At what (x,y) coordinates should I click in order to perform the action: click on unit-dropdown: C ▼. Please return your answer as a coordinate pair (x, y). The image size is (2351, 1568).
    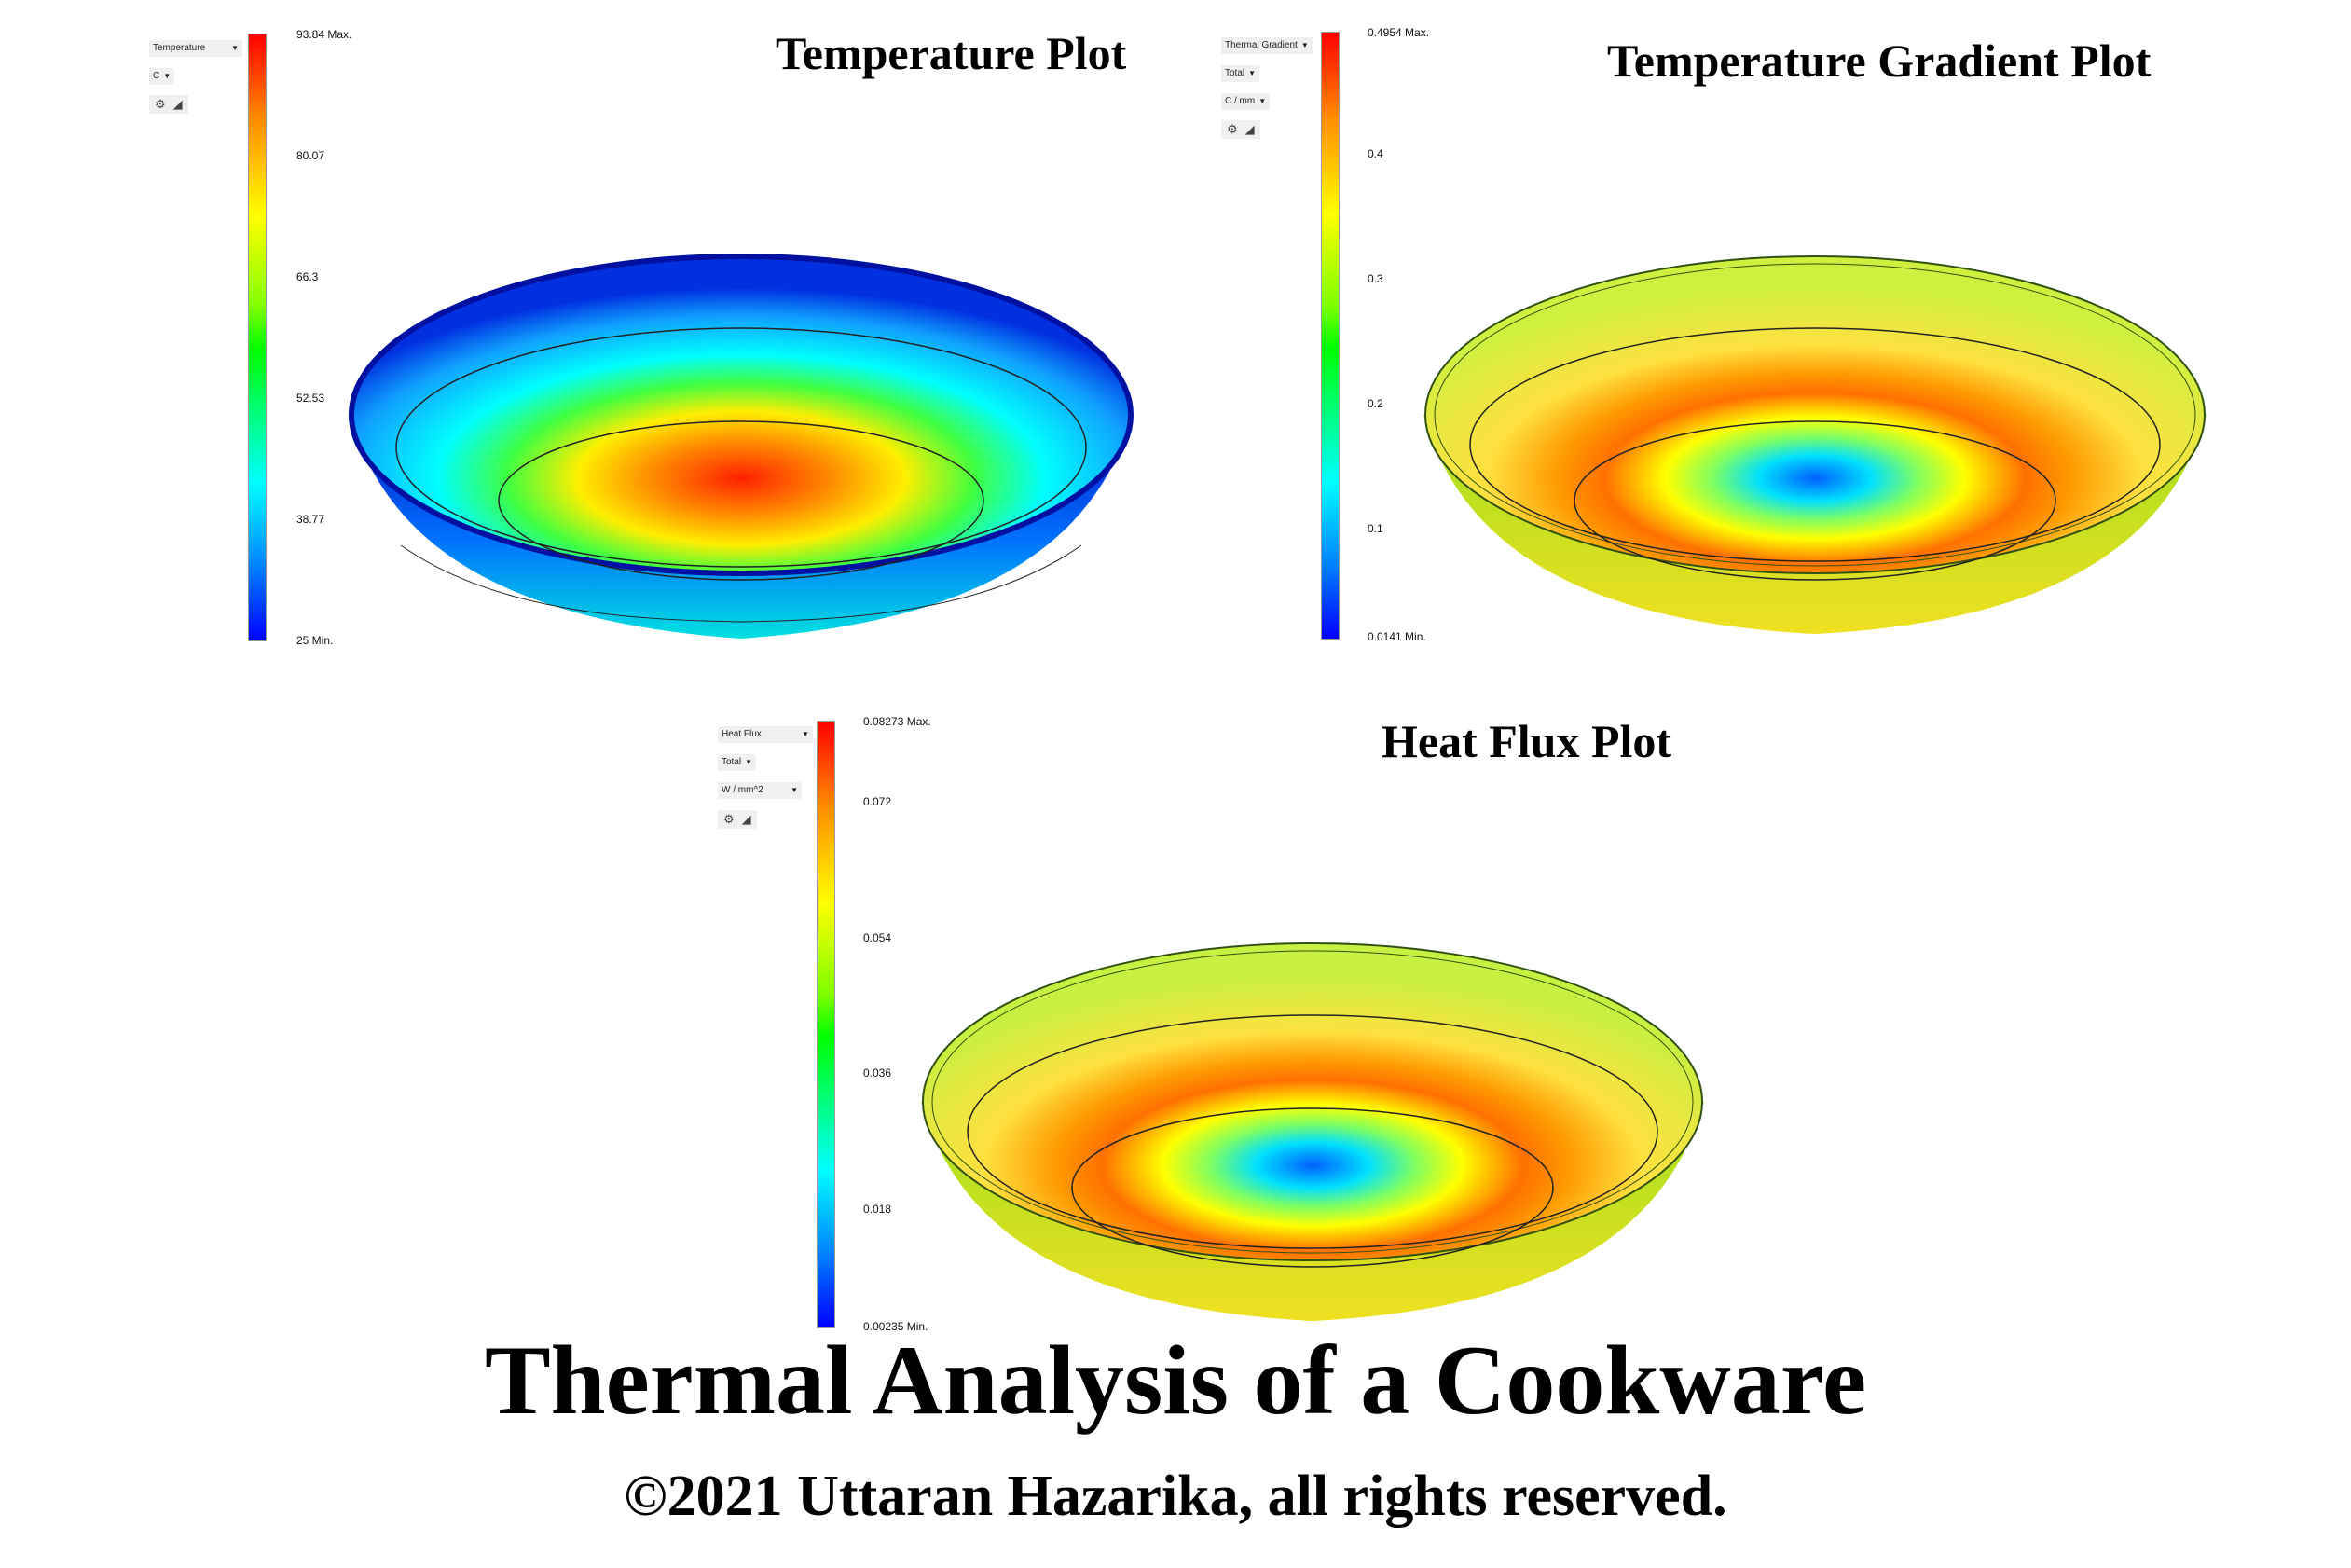
    Looking at the image, I should click on (162, 76).